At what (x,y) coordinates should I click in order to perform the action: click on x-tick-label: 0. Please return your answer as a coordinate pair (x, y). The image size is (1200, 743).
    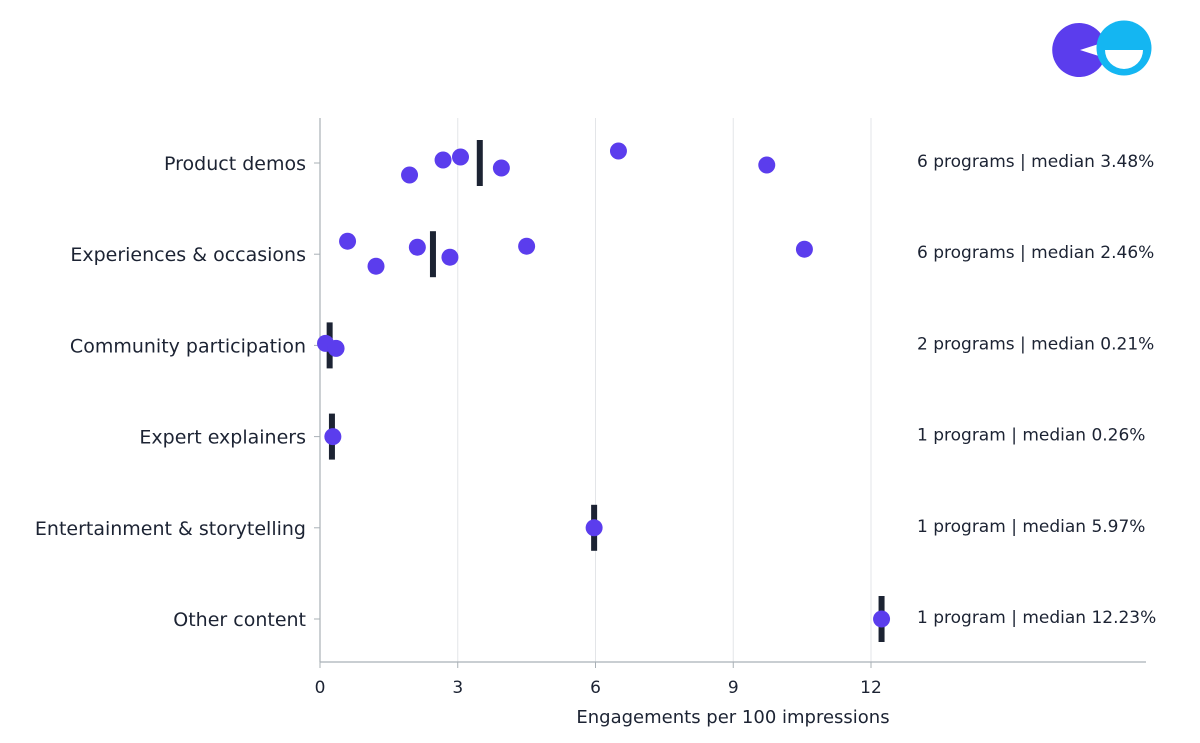
    Looking at the image, I should click on (320, 688).